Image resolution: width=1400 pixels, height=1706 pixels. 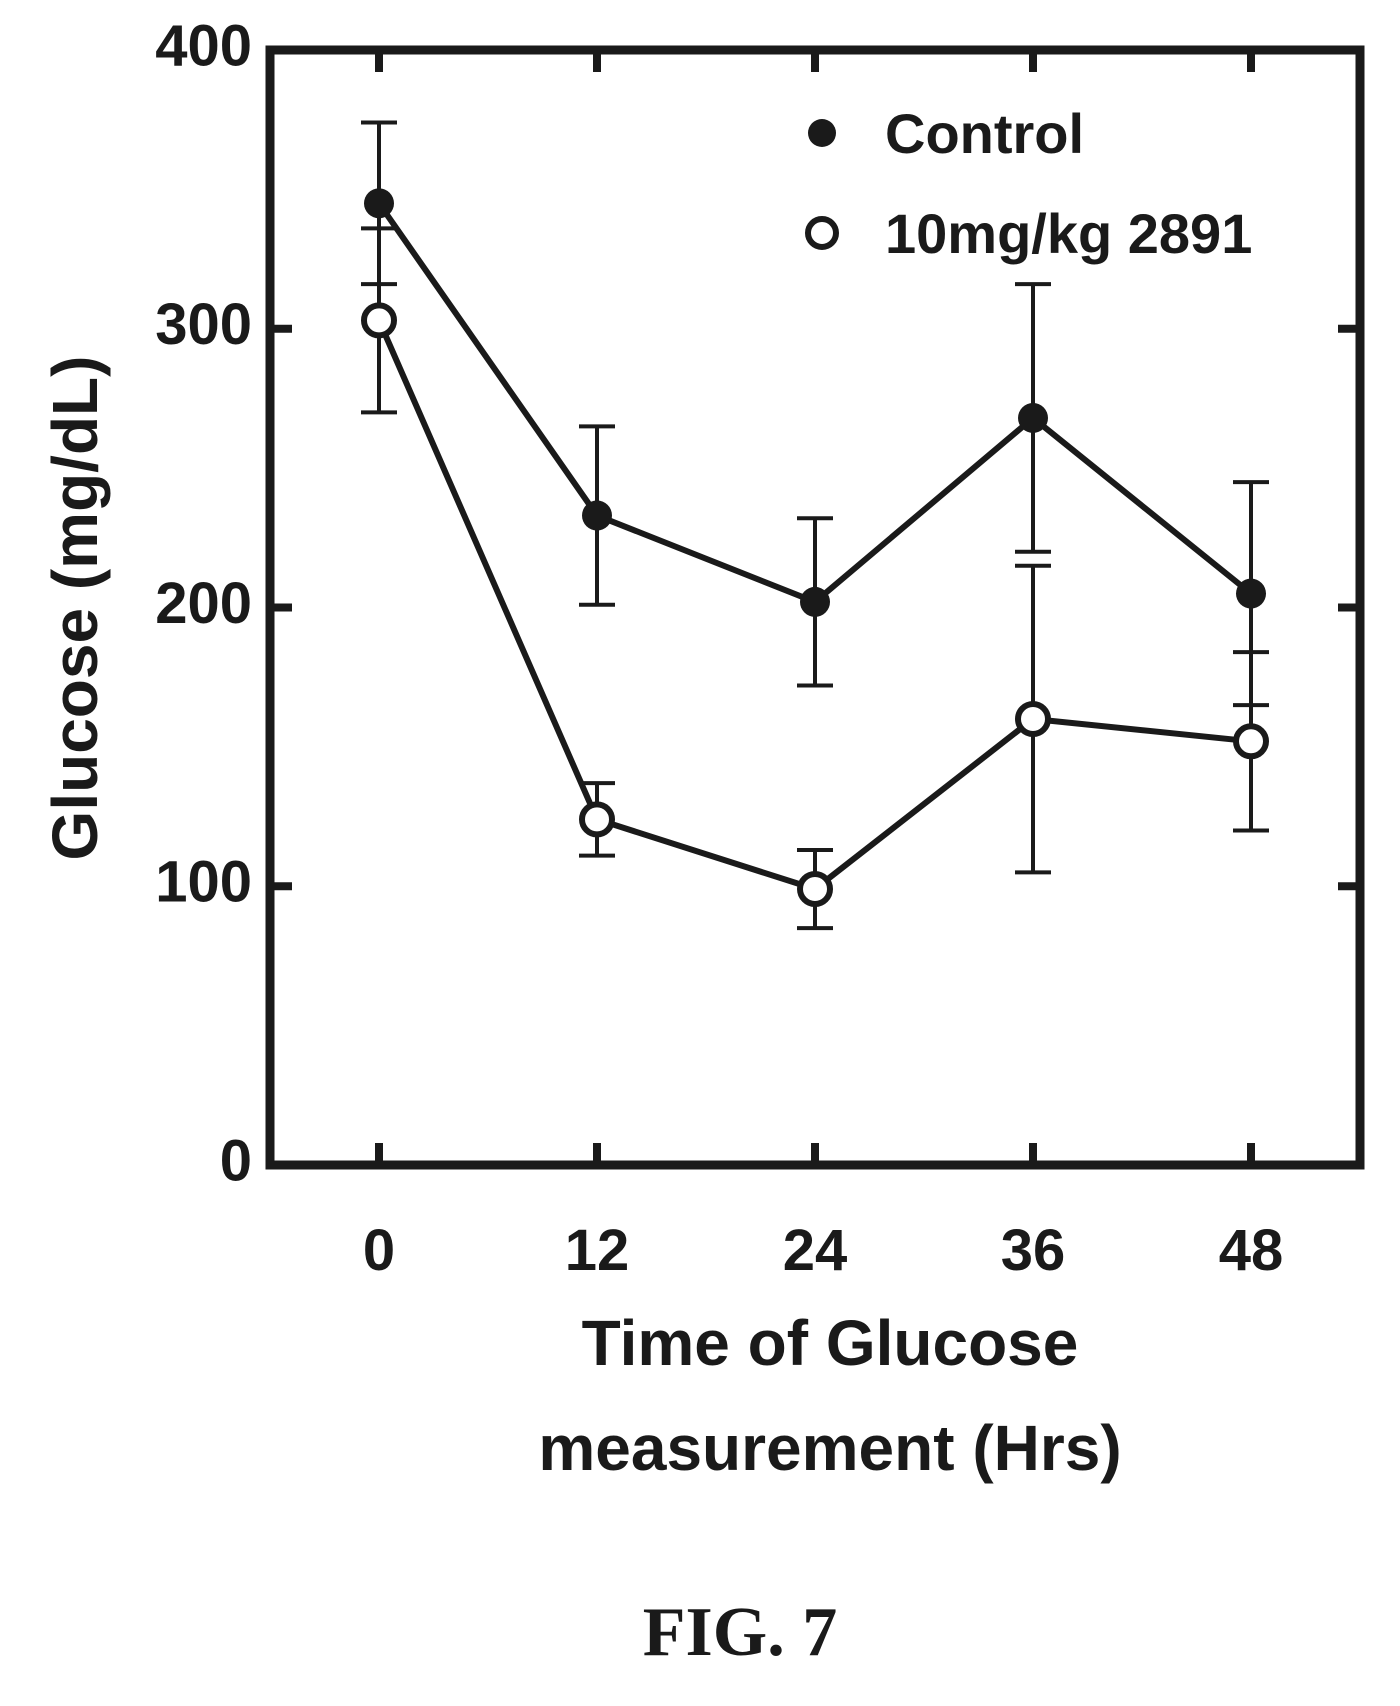 I want to click on x-axis-title-line1: Time of Glucose, so click(x=830, y=1343).